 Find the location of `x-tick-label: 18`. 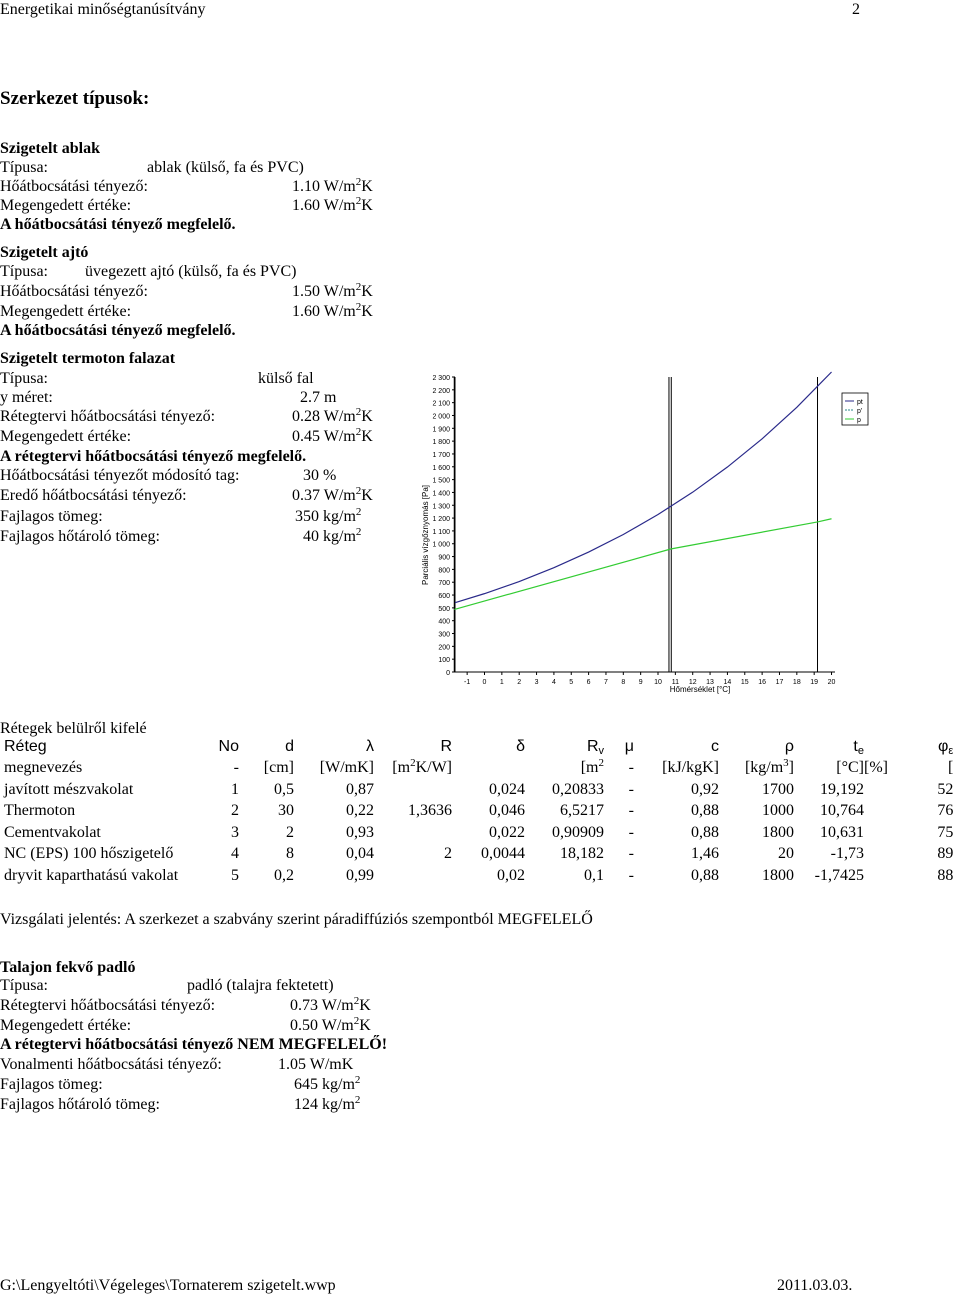

x-tick-label: 18 is located at coordinates (797, 682).